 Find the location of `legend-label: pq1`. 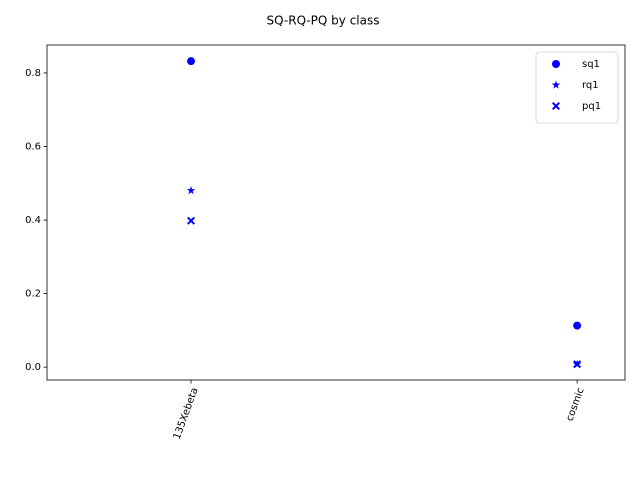

legend-label: pq1 is located at coordinates (591, 106).